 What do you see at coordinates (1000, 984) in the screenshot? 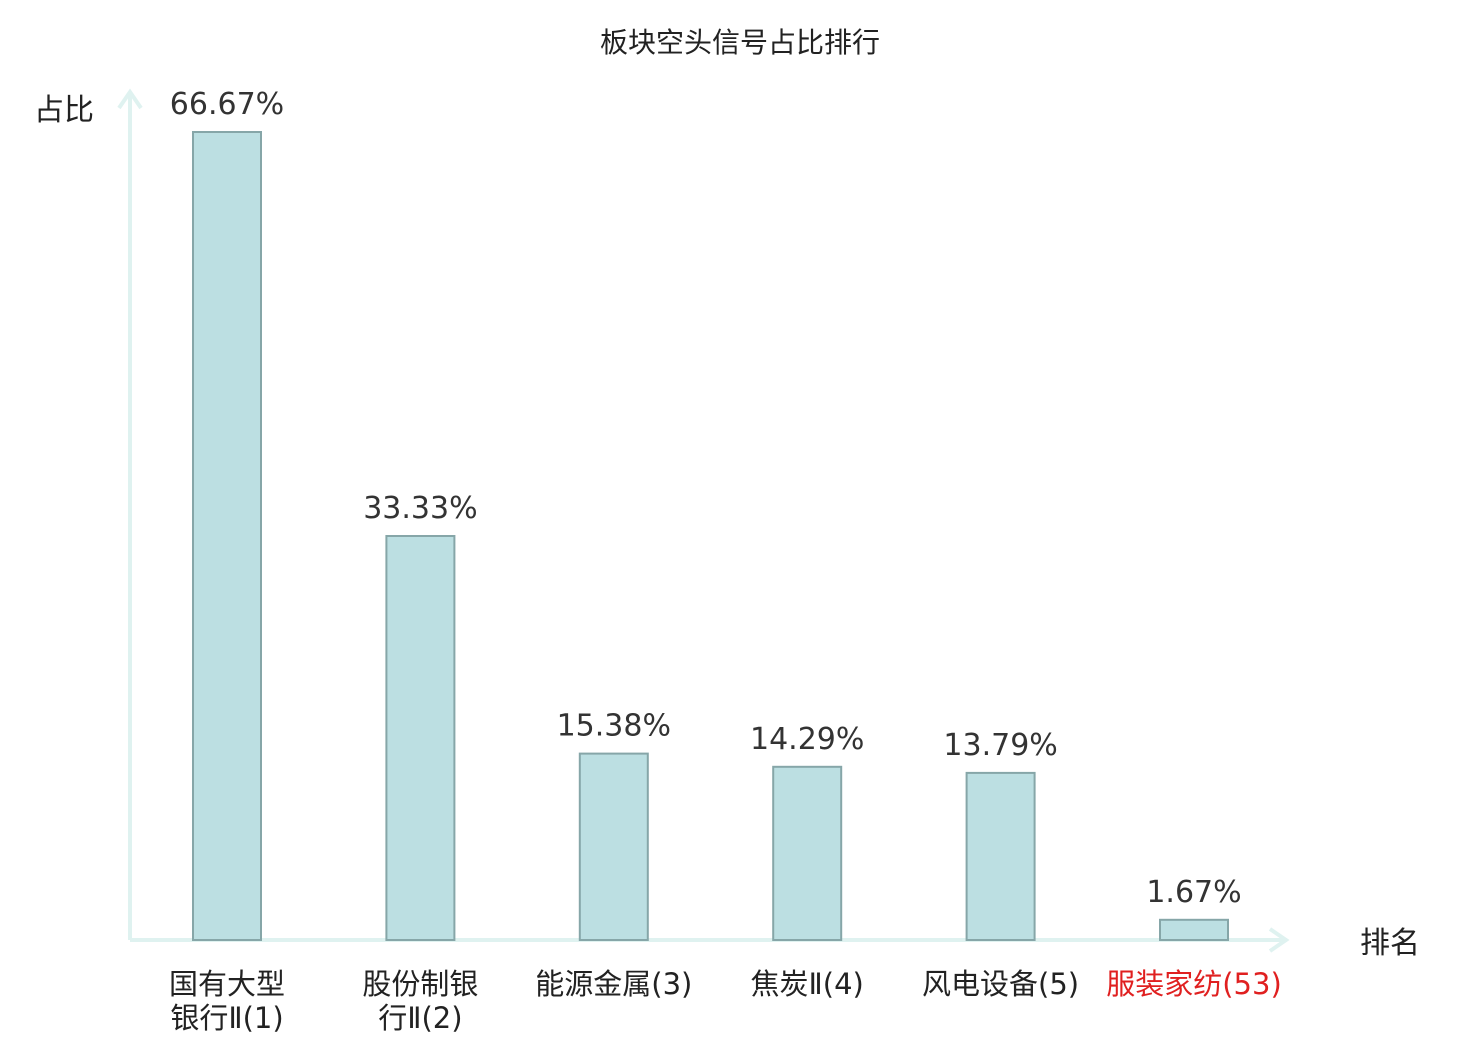
I see `category-label: 风电设备(5)` at bounding box center [1000, 984].